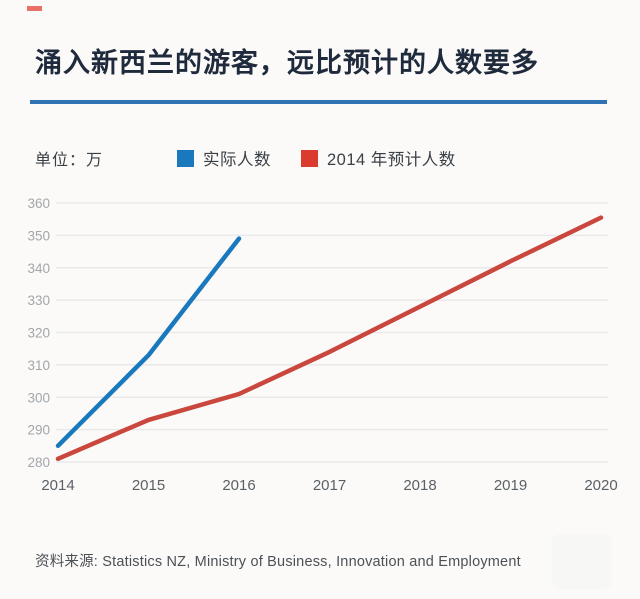  Describe the element at coordinates (185, 158) in the screenshot. I see `legend-swatch-actual` at that location.